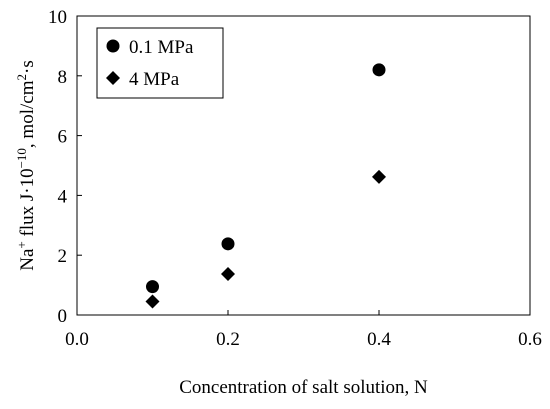 This screenshot has width=550, height=409. What do you see at coordinates (303, 387) in the screenshot?
I see `x-axis-title: Concentration of salt solution, N` at bounding box center [303, 387].